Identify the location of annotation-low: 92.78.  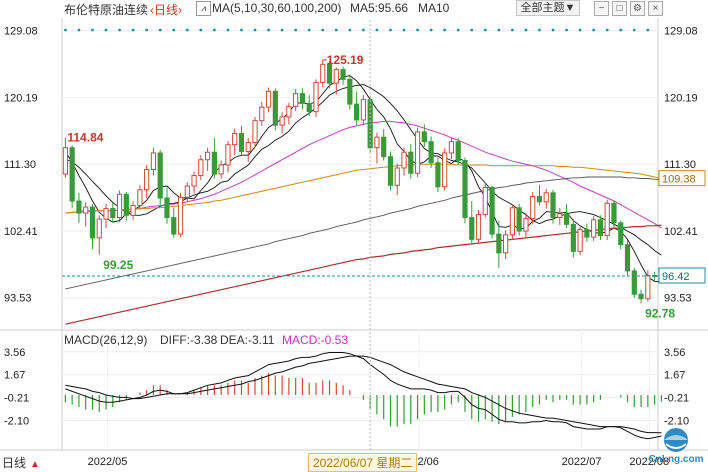
(660, 313).